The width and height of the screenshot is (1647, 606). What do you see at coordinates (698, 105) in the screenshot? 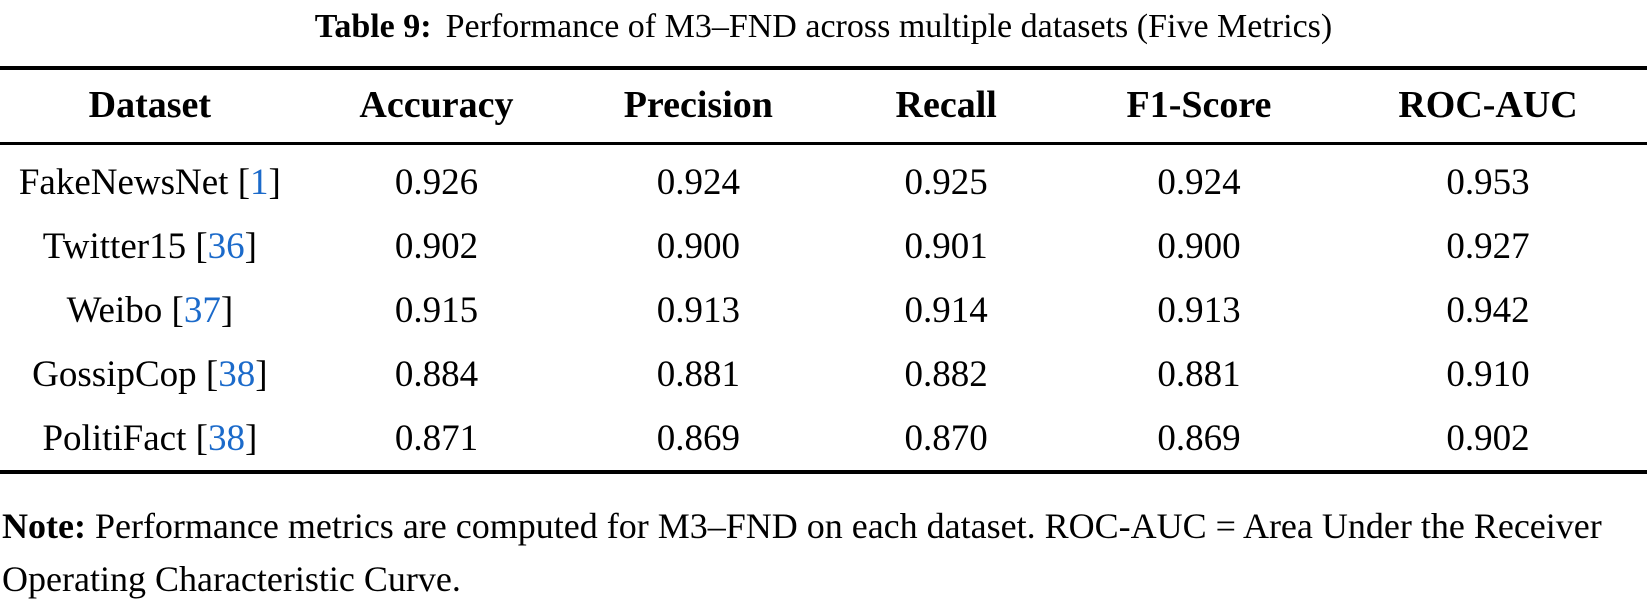
I see `column-header-precision: Precision` at bounding box center [698, 105].